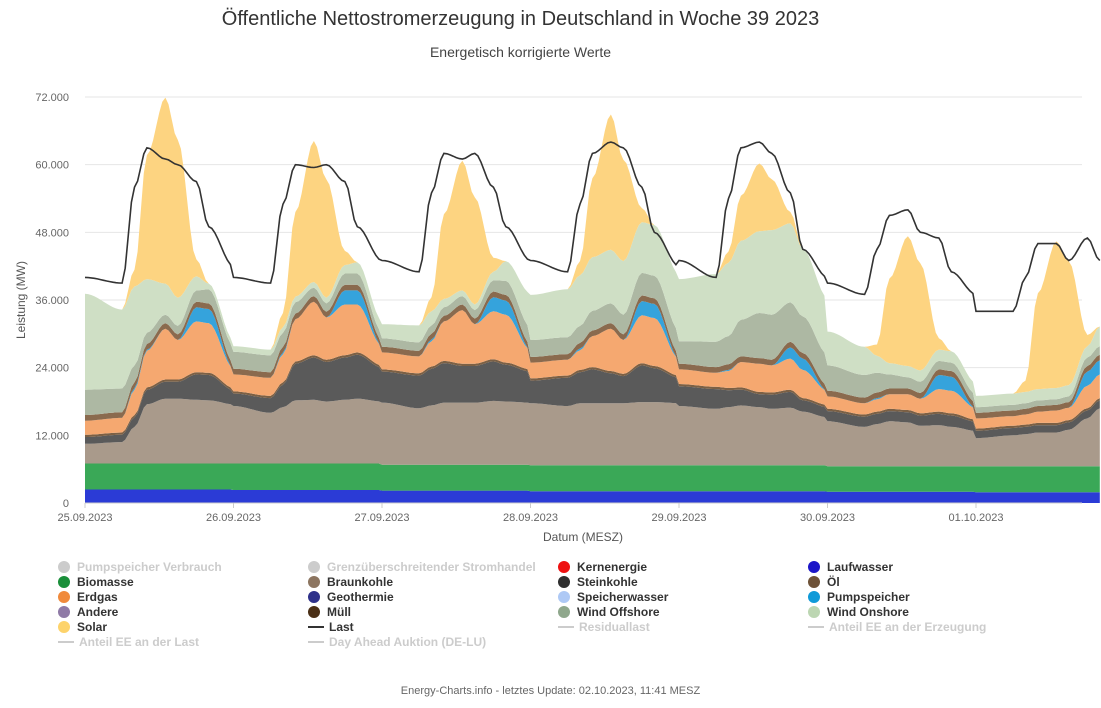 The image size is (1101, 708). I want to click on legend-item-wind-onshore: Wind Onshore, so click(858, 612).